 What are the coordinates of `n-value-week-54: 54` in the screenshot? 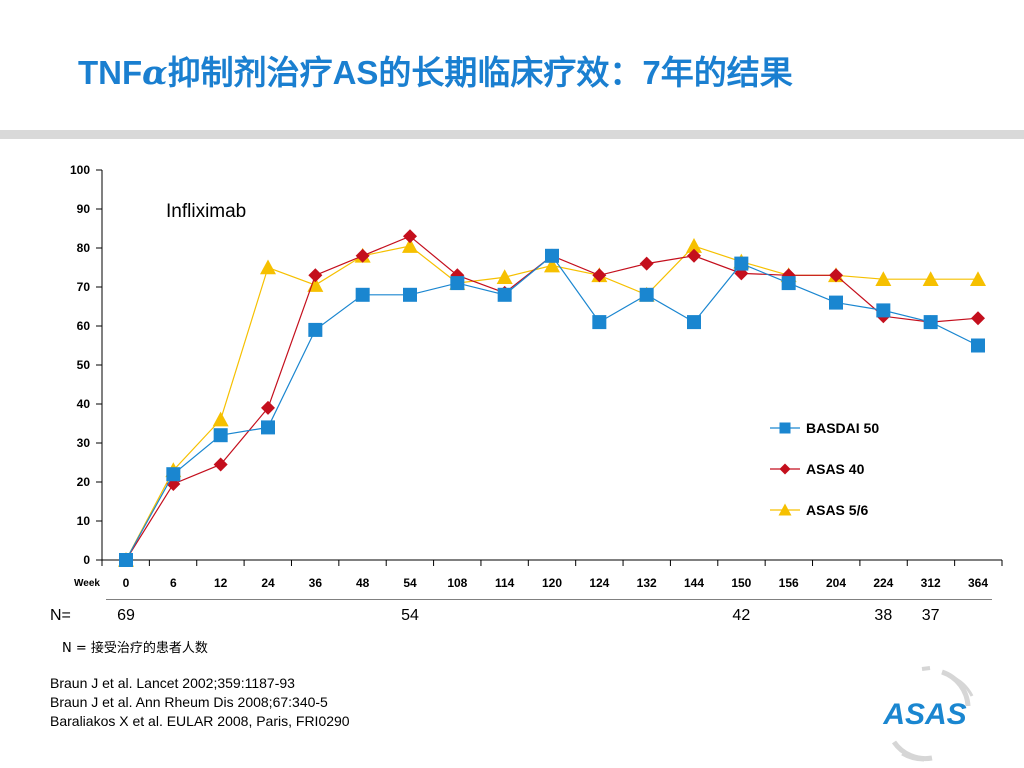 It's located at (410, 615).